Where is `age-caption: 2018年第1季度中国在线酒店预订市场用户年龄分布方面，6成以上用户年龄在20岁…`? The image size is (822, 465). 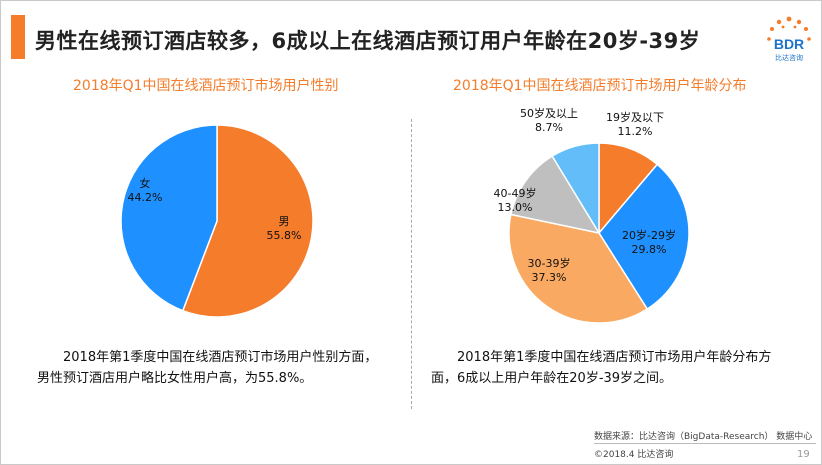 age-caption: 2018年第1季度中国在线酒店预订市场用户年龄分布方面，6成以上用户年龄在20岁… is located at coordinates (601, 368).